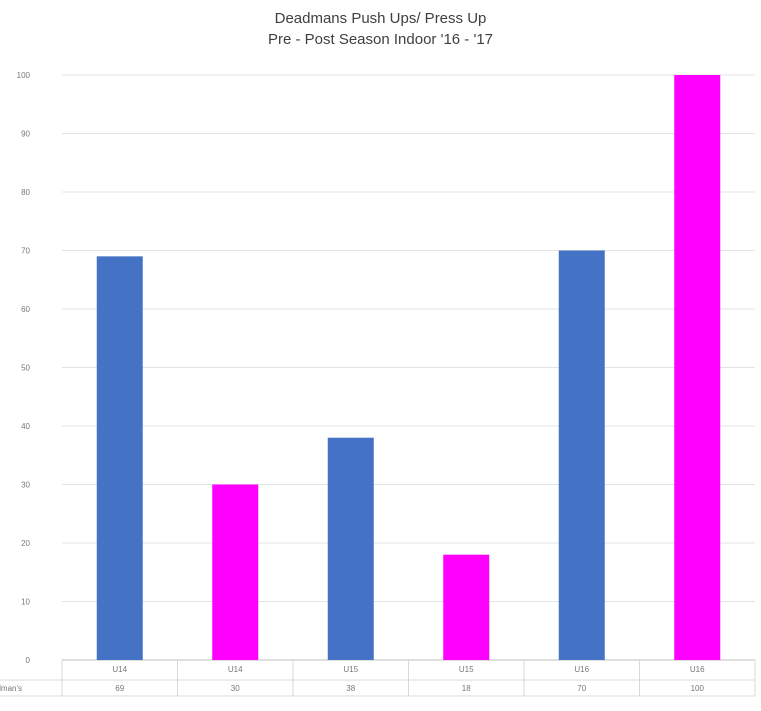  What do you see at coordinates (380, 39) in the screenshot?
I see `chart-title-line-2: Pre - Post Season Indoor '16 - '17` at bounding box center [380, 39].